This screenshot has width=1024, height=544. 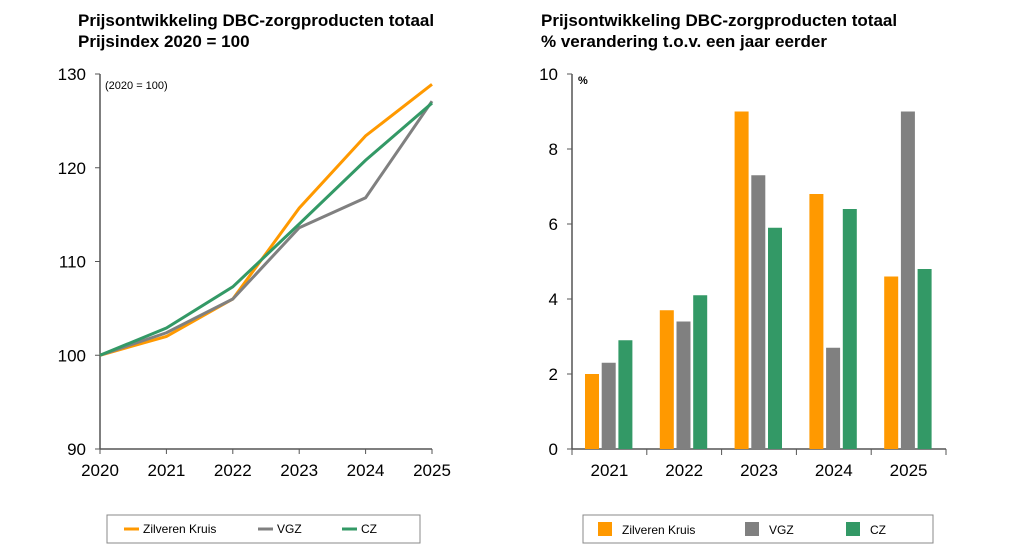 I want to click on right-y-label: %, so click(x=583, y=81).